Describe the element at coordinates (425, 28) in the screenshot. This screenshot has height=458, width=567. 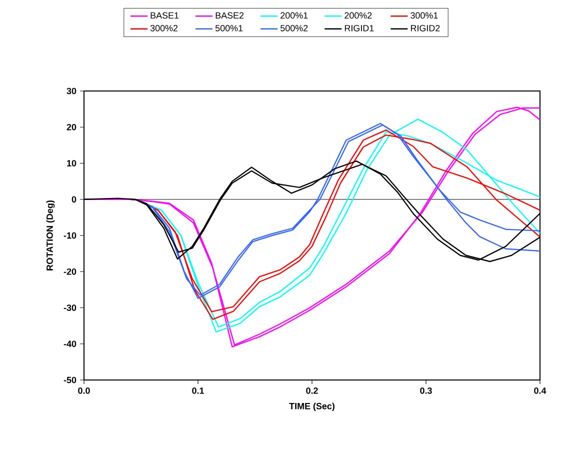
I see `legend-label: RIGID2` at that location.